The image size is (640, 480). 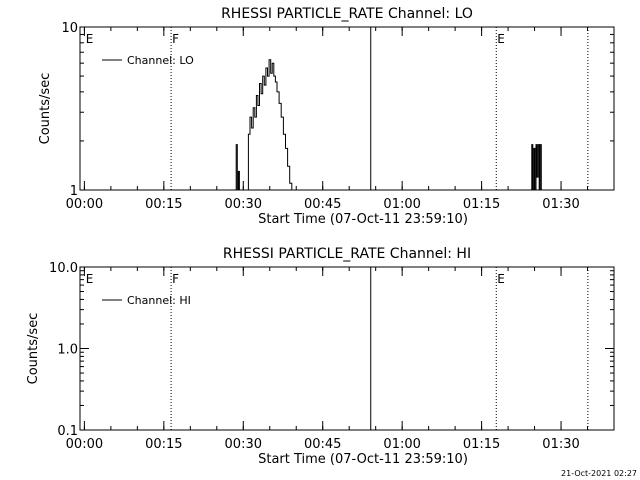 What do you see at coordinates (347, 14) in the screenshot?
I see `chart-title: RHESSI PARTICLE_RATE Channel: LO` at bounding box center [347, 14].